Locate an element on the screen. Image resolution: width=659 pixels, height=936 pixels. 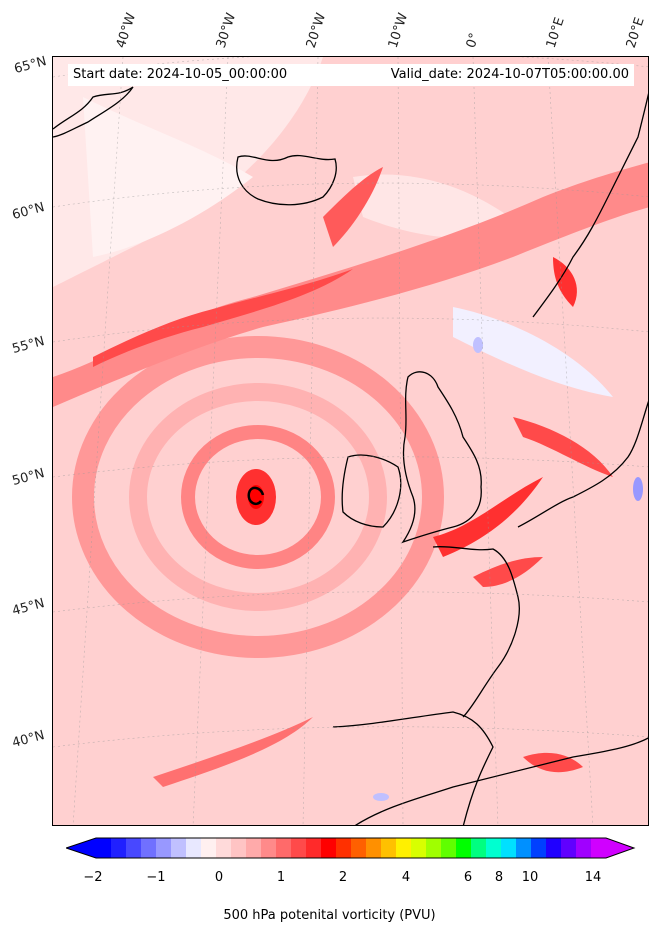
iberia-coast is located at coordinates (413, 768).